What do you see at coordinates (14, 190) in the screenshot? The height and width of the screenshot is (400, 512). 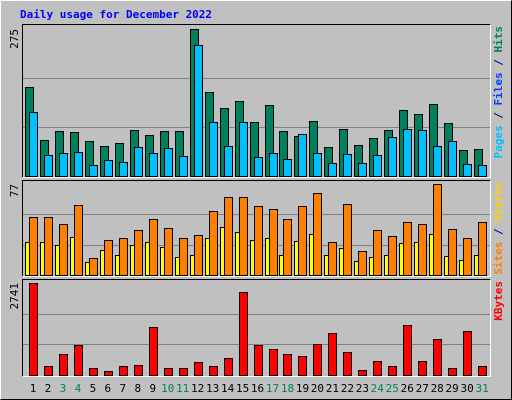 I see `y-tick-label: 77` at bounding box center [14, 190].